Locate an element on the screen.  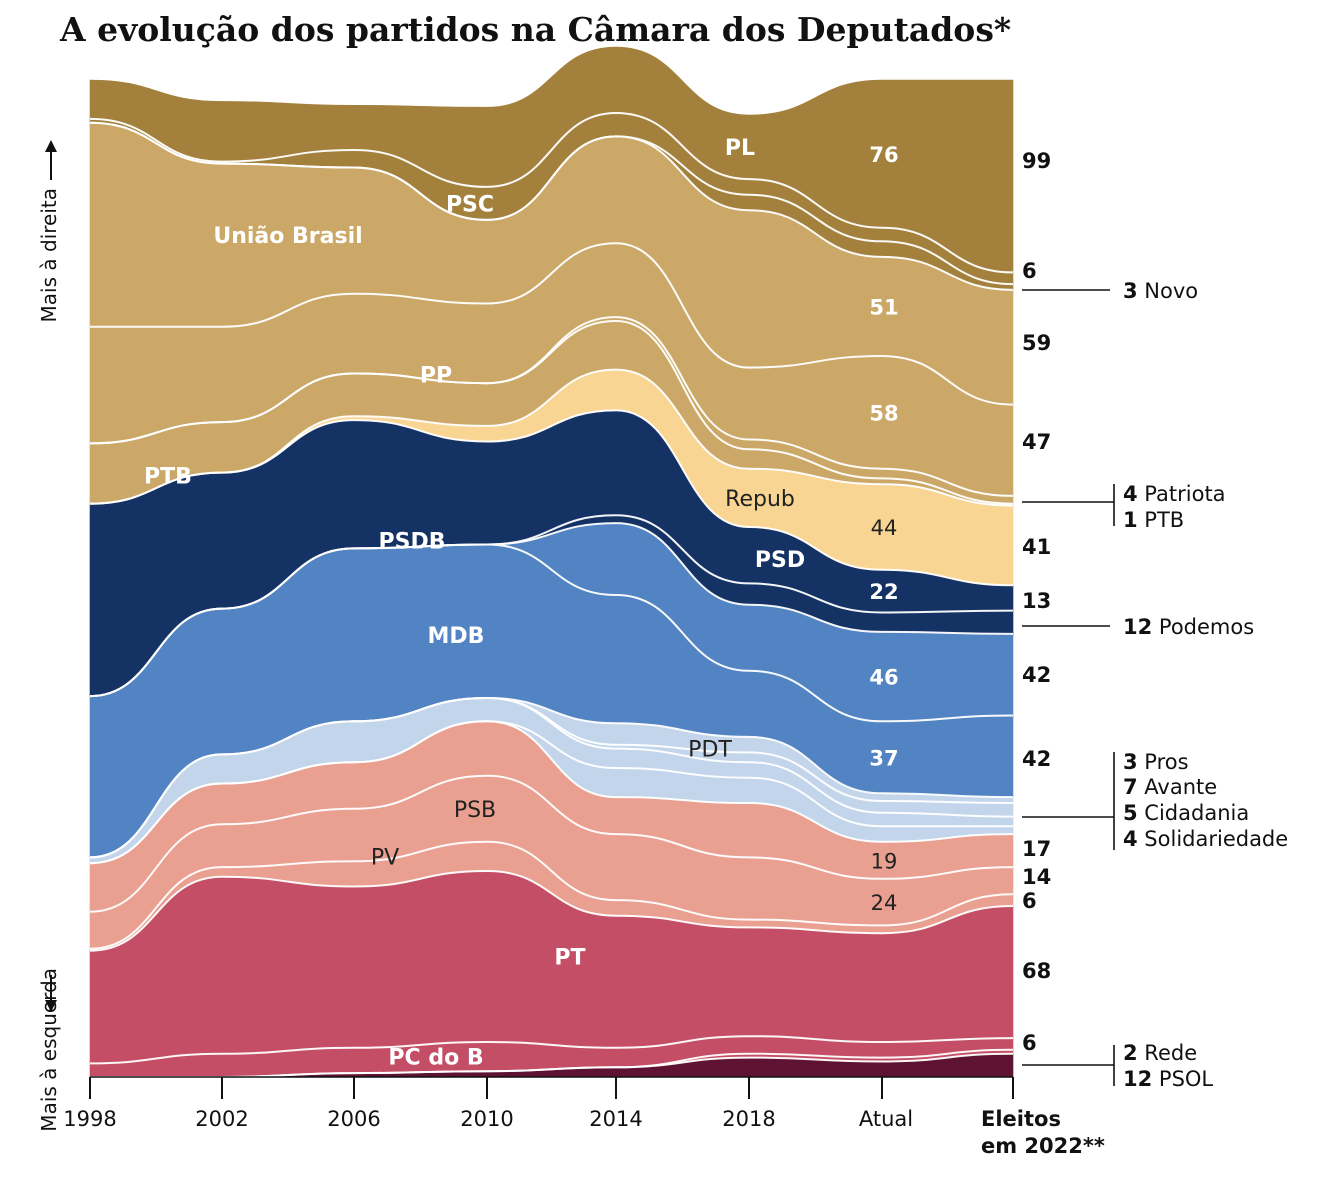
callout-avante: 7 Avante is located at coordinates (1170, 787).